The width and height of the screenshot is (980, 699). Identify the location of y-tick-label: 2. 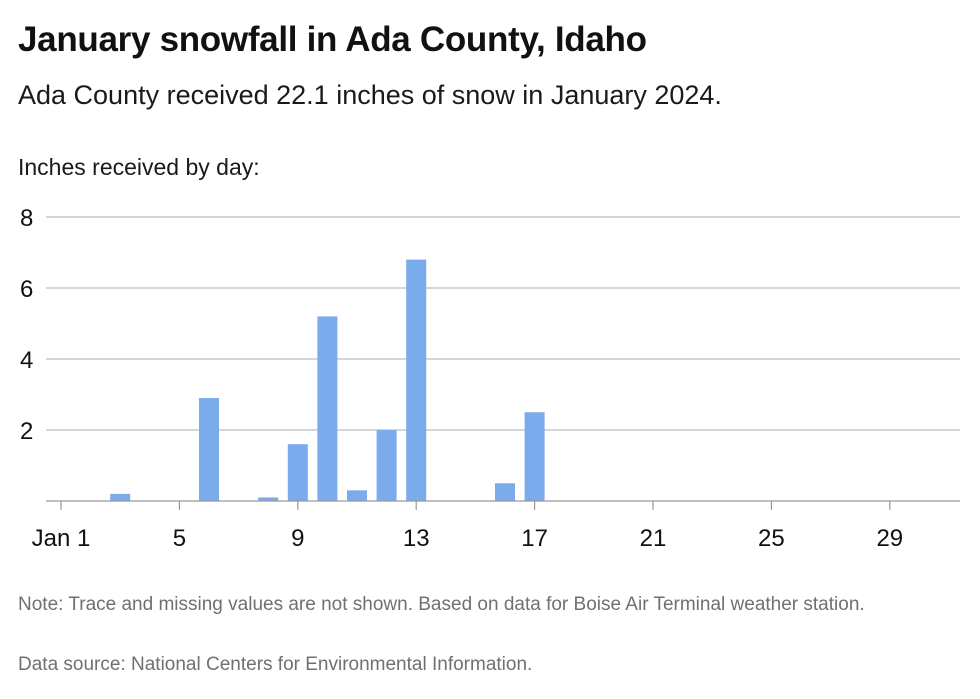
(26, 431).